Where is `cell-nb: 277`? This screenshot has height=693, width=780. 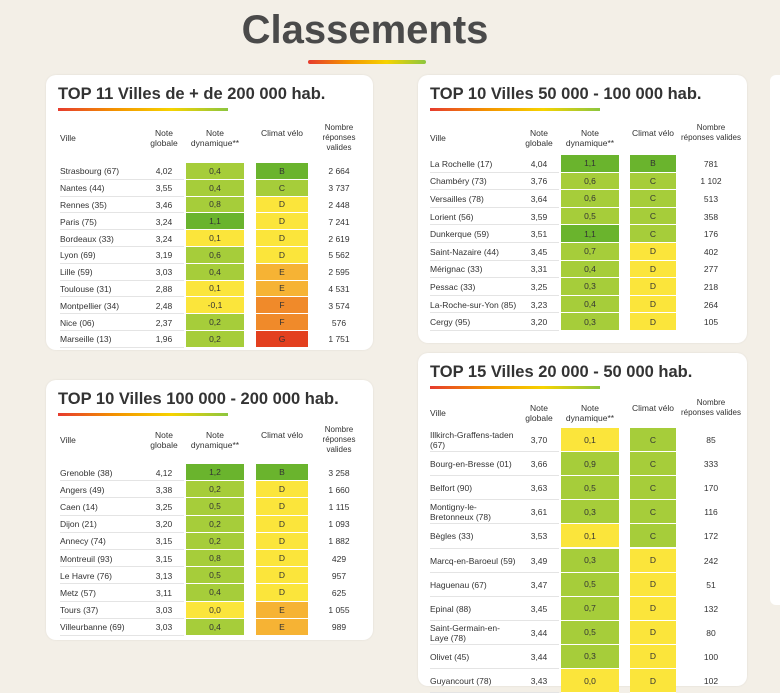
cell-nb: 277 is located at coordinates (711, 269).